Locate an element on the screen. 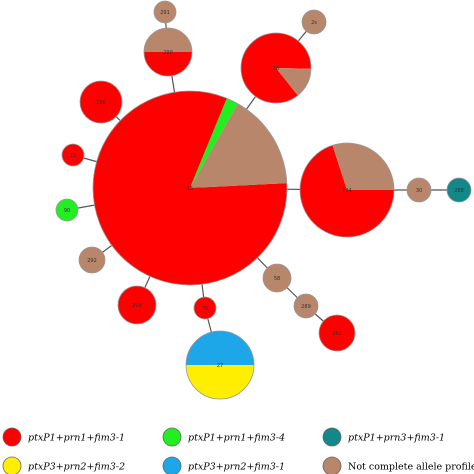 The height and width of the screenshot is (474, 474). node-label: 194 is located at coordinates (347, 191).